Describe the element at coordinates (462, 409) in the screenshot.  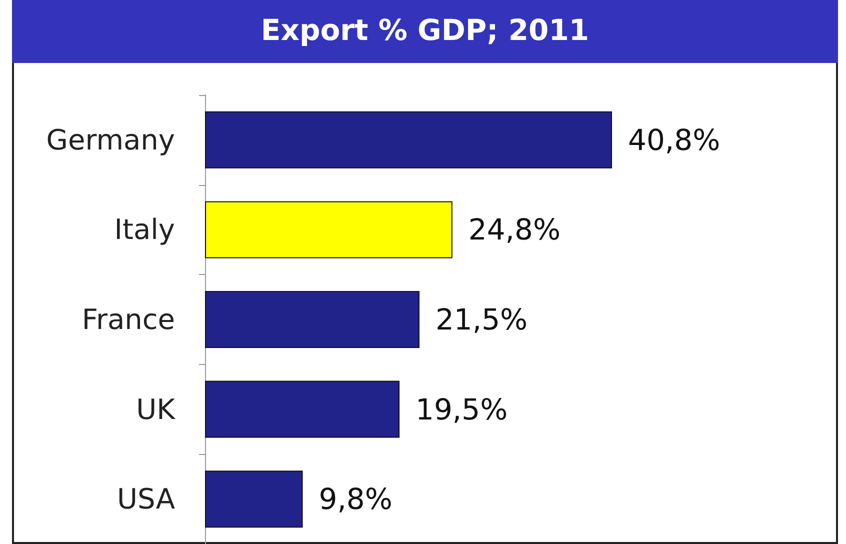
I see `data-label: 19,5%` at that location.